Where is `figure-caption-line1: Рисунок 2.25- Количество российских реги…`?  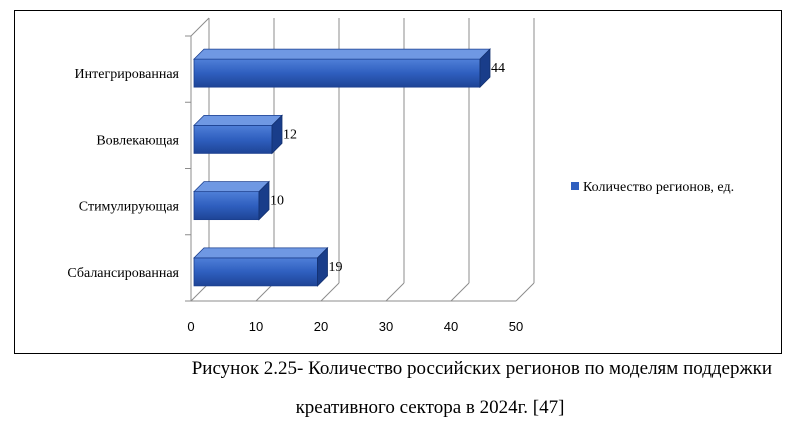 figure-caption-line1: Рисунок 2.25- Количество российских реги… is located at coordinates (481, 368).